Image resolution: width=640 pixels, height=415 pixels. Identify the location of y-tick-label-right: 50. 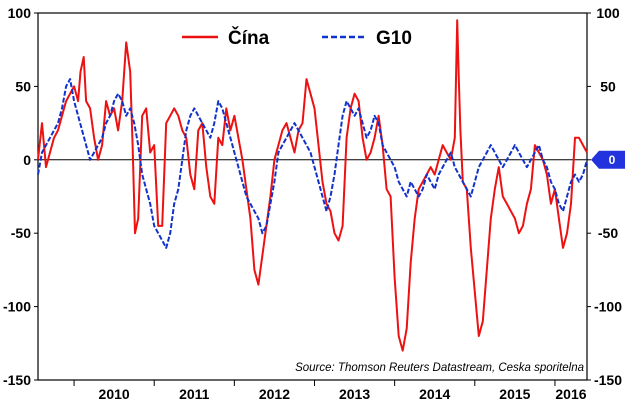
(608, 86).